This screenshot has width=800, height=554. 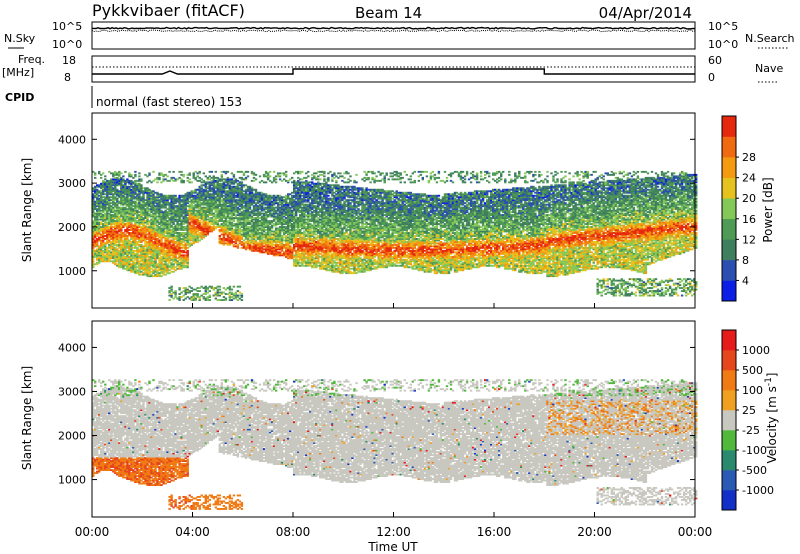 I want to click on nsearch-tick-top: 10^5, so click(x=723, y=26).